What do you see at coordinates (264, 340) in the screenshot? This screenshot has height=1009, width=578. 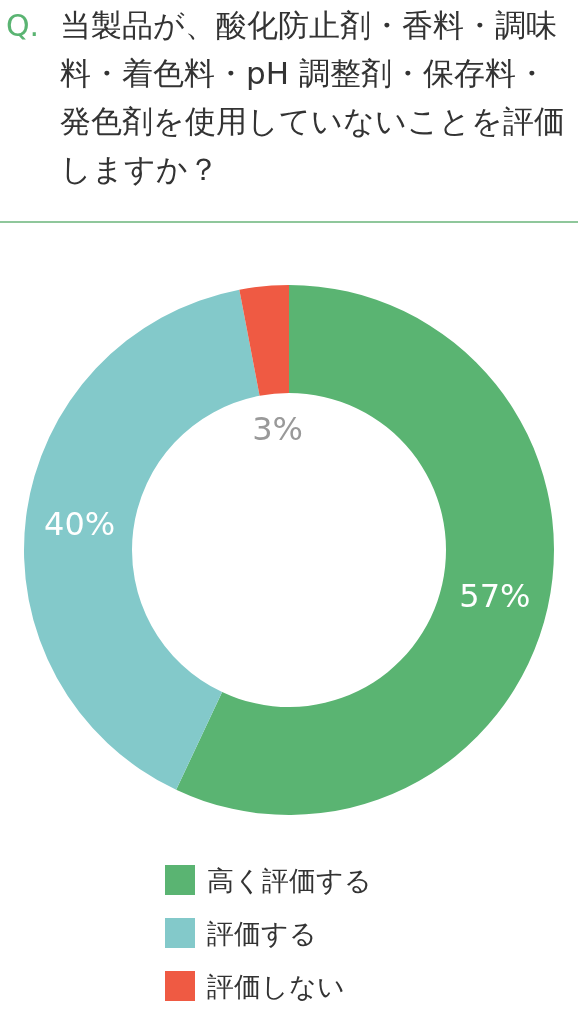 I see `donut-slice` at bounding box center [264, 340].